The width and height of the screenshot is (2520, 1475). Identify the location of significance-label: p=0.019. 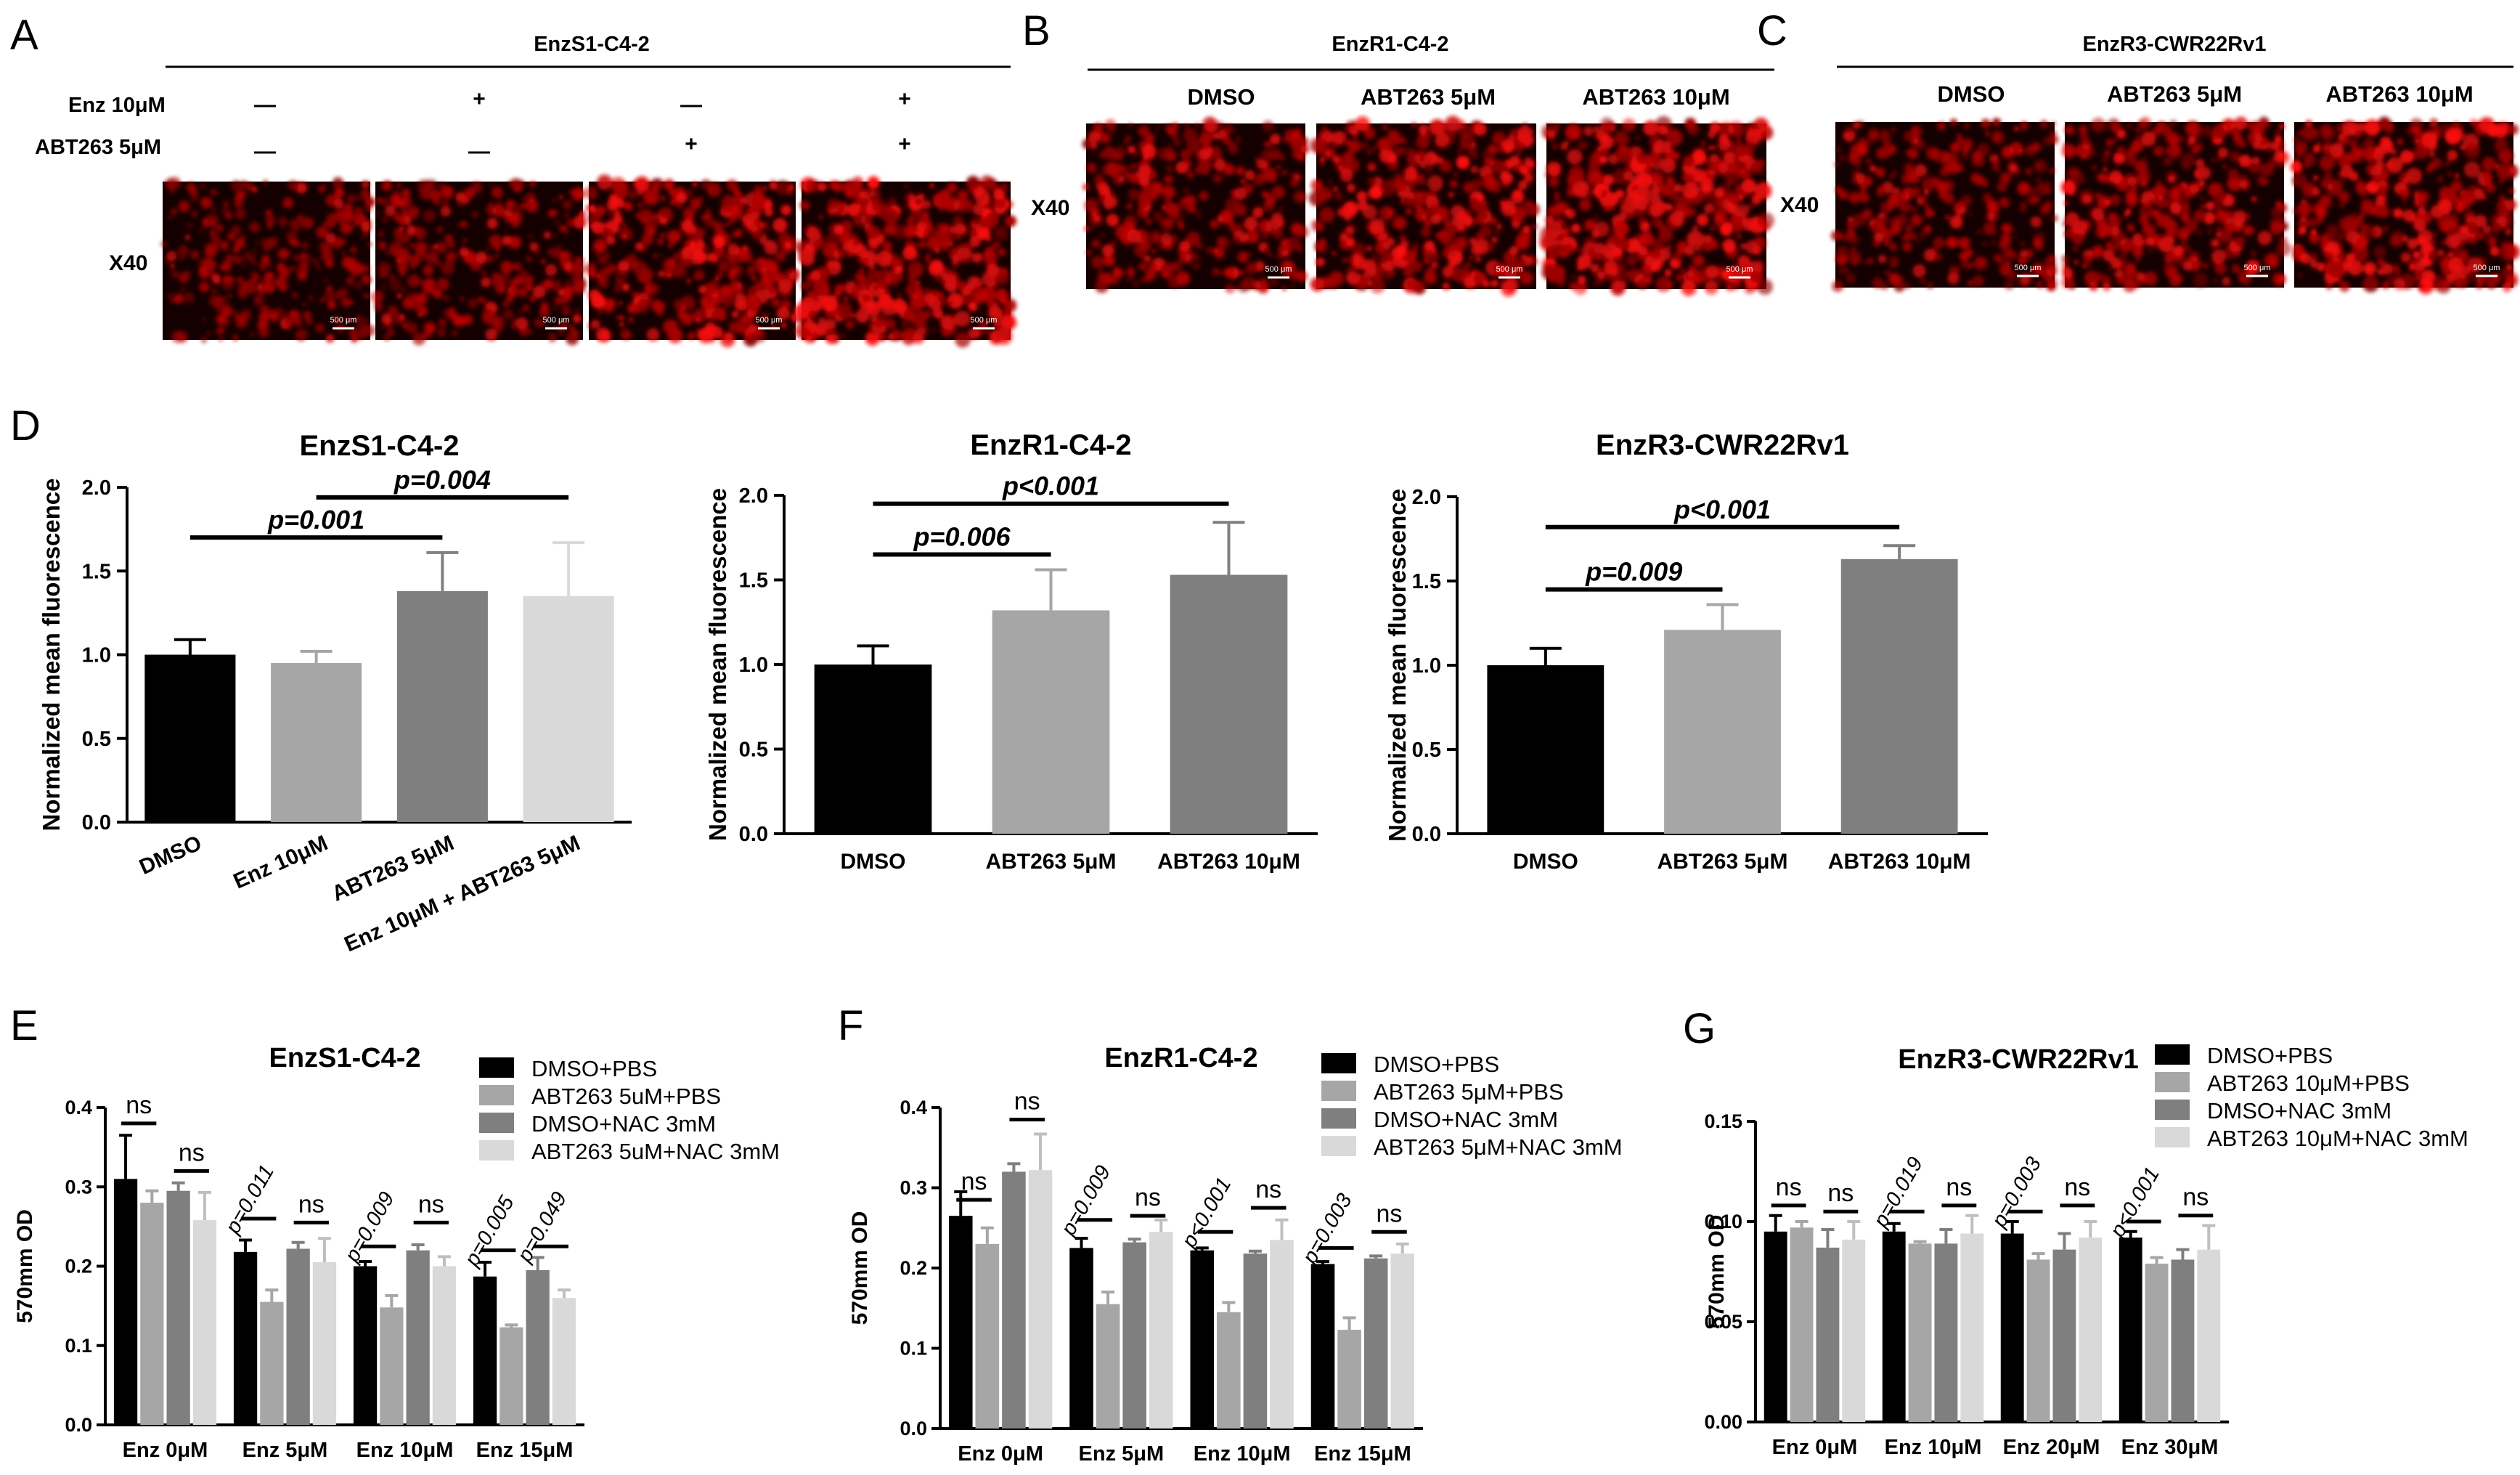
(1898, 1192).